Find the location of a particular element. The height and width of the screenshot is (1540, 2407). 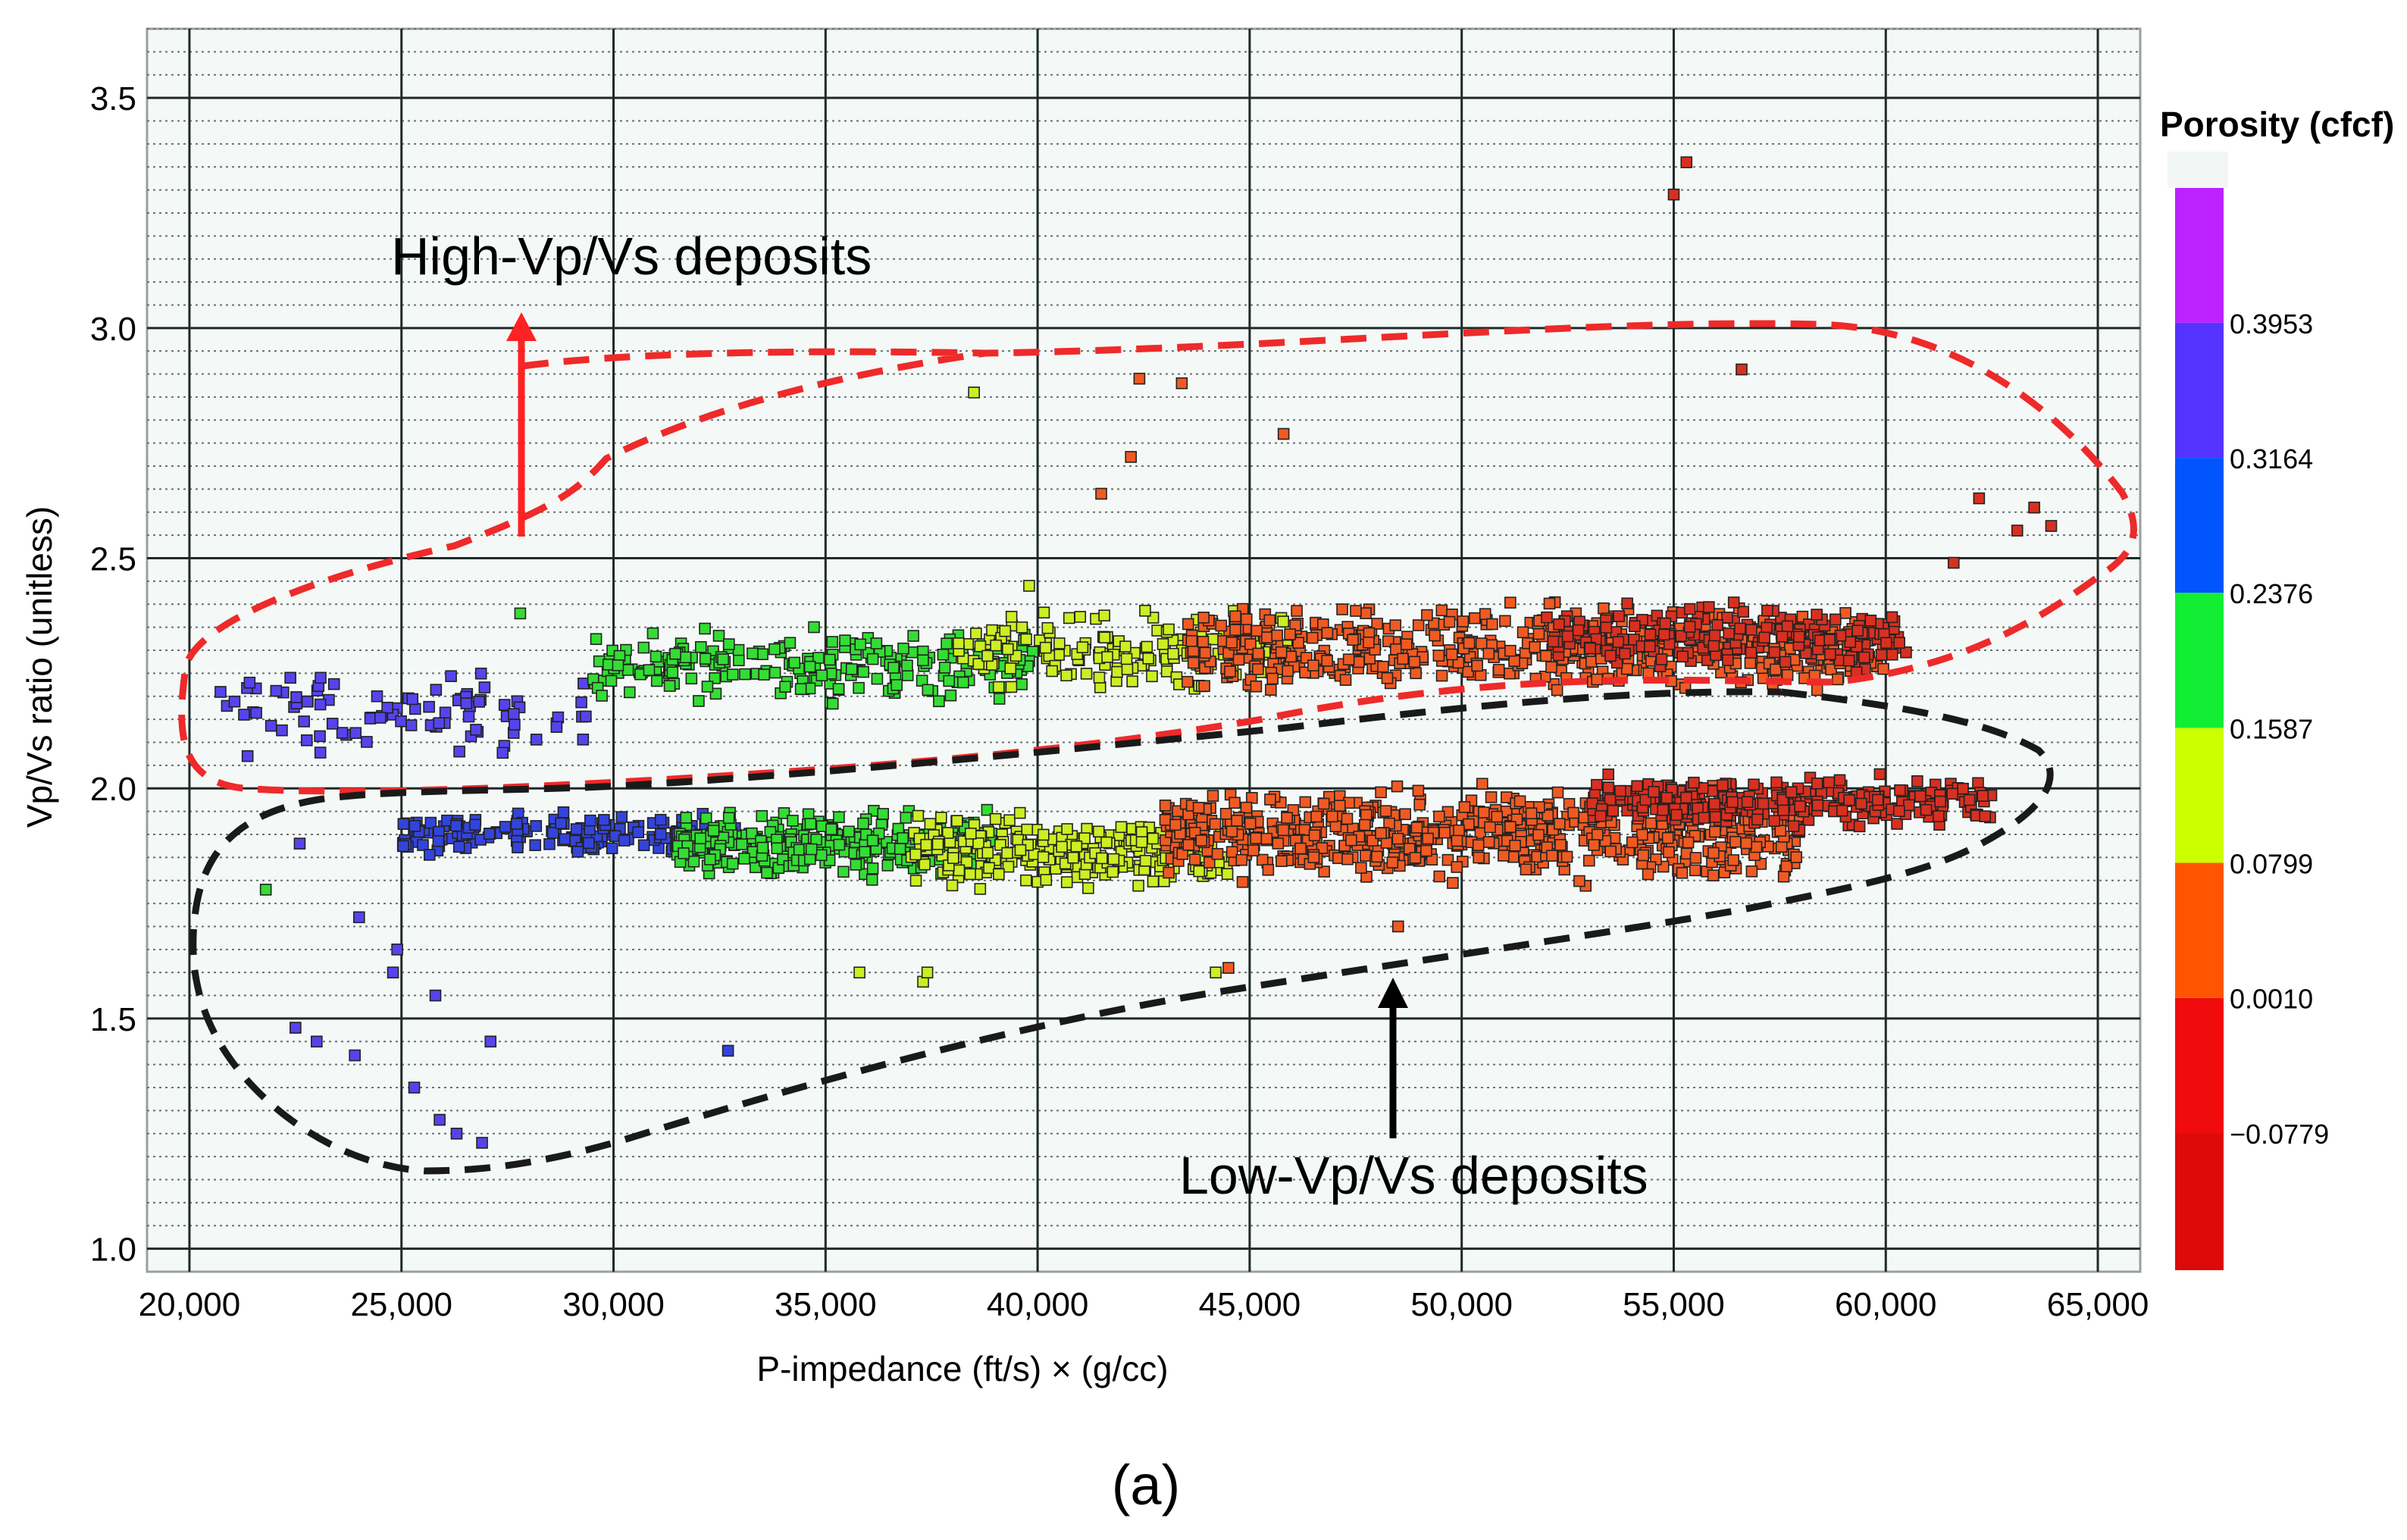

y-axis-ticks: 1.0 1.5 2.0 2.5 3.0 3.5 is located at coordinates (113, 674).